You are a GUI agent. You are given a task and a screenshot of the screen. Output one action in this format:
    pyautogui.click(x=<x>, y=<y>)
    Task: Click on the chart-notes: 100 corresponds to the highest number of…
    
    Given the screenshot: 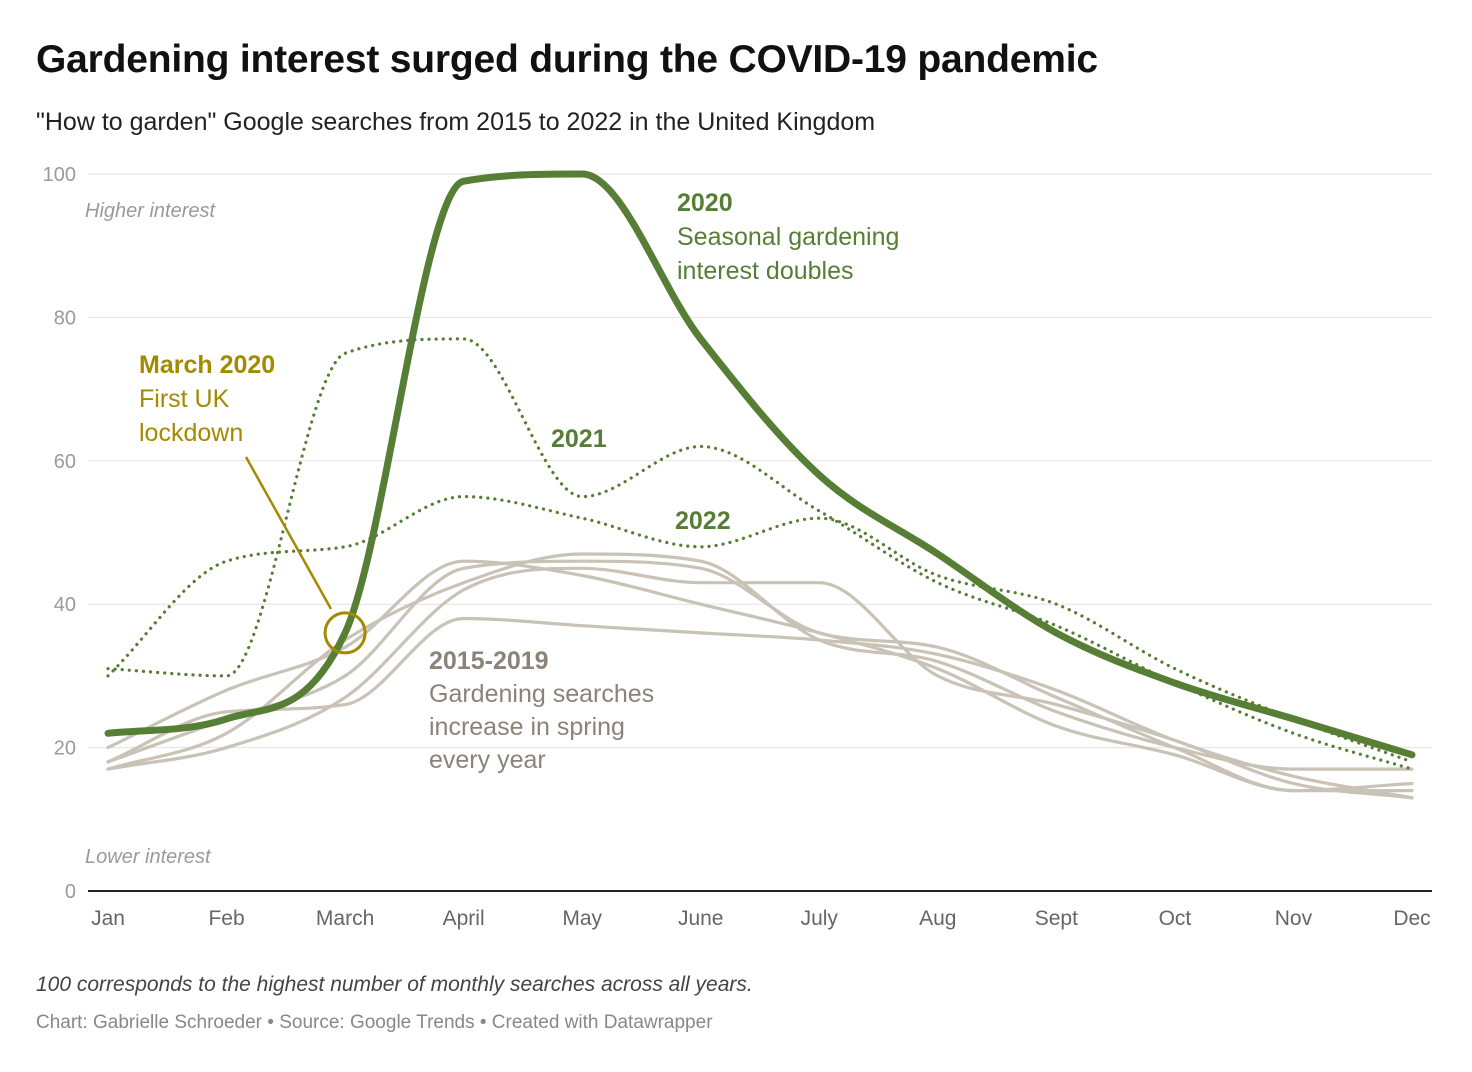 What is the action you would take?
    pyautogui.click(x=394, y=984)
    